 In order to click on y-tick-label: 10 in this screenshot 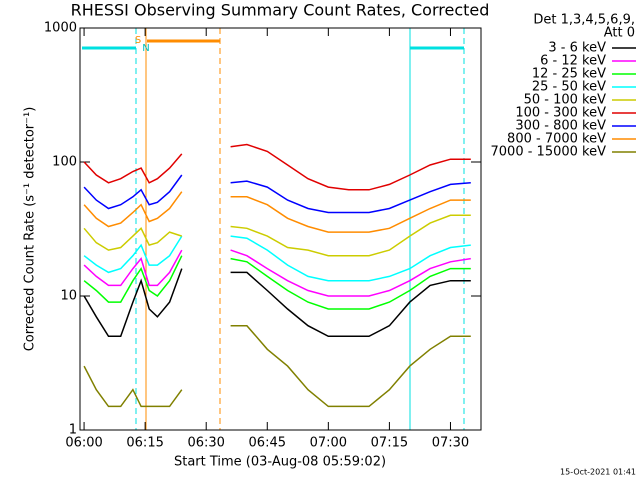, I will do `click(68, 296)`.